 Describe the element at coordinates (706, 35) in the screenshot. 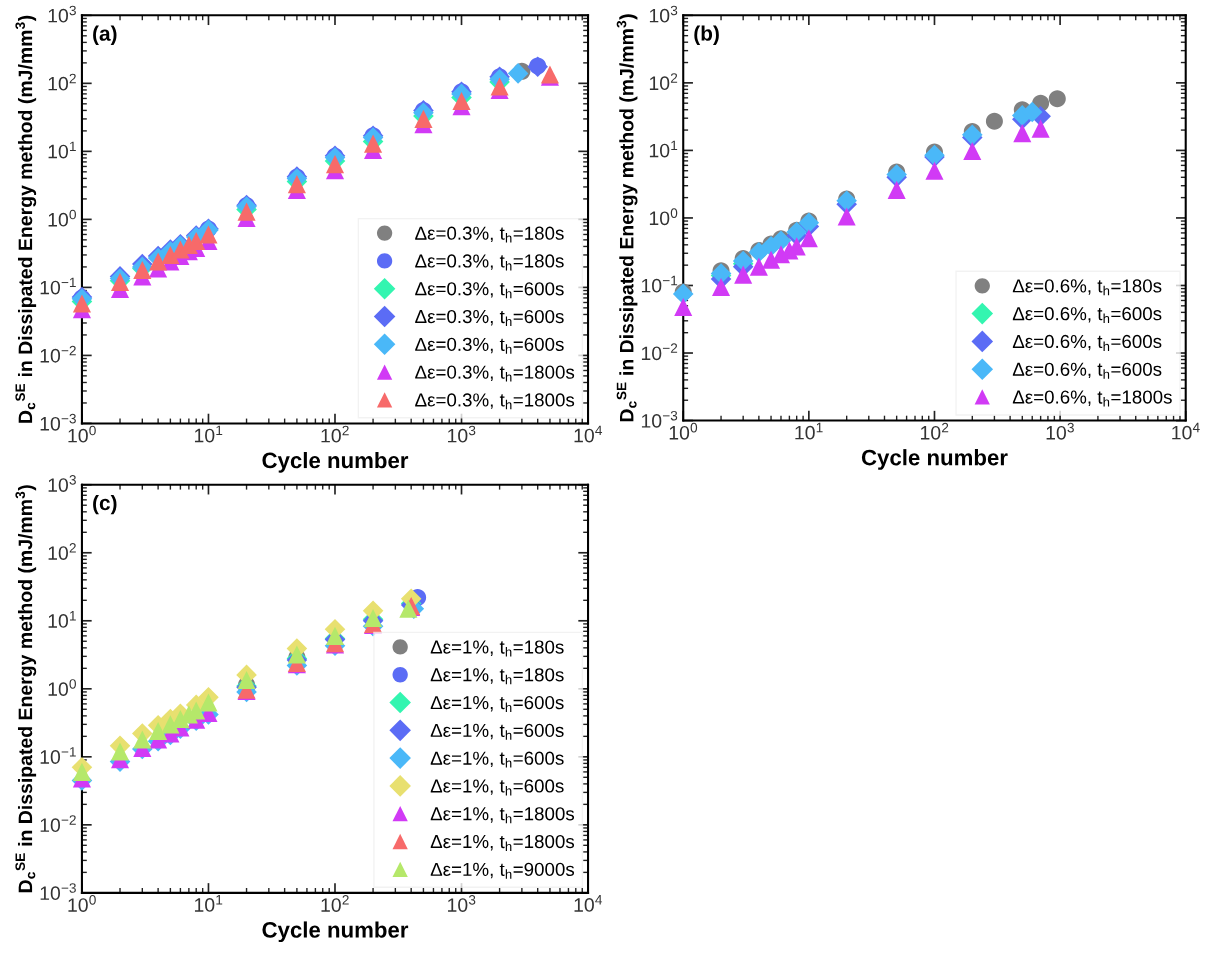

I see `chart-title: (b)` at that location.